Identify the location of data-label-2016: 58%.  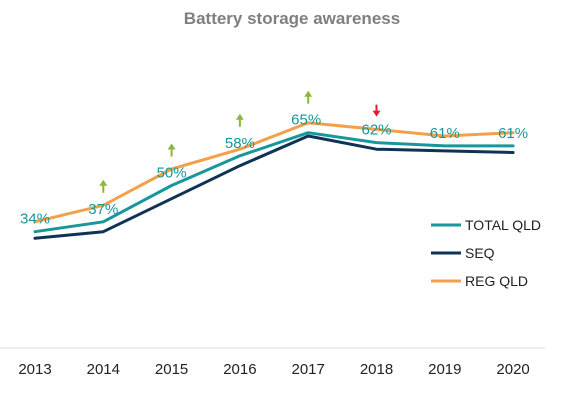
(240, 143).